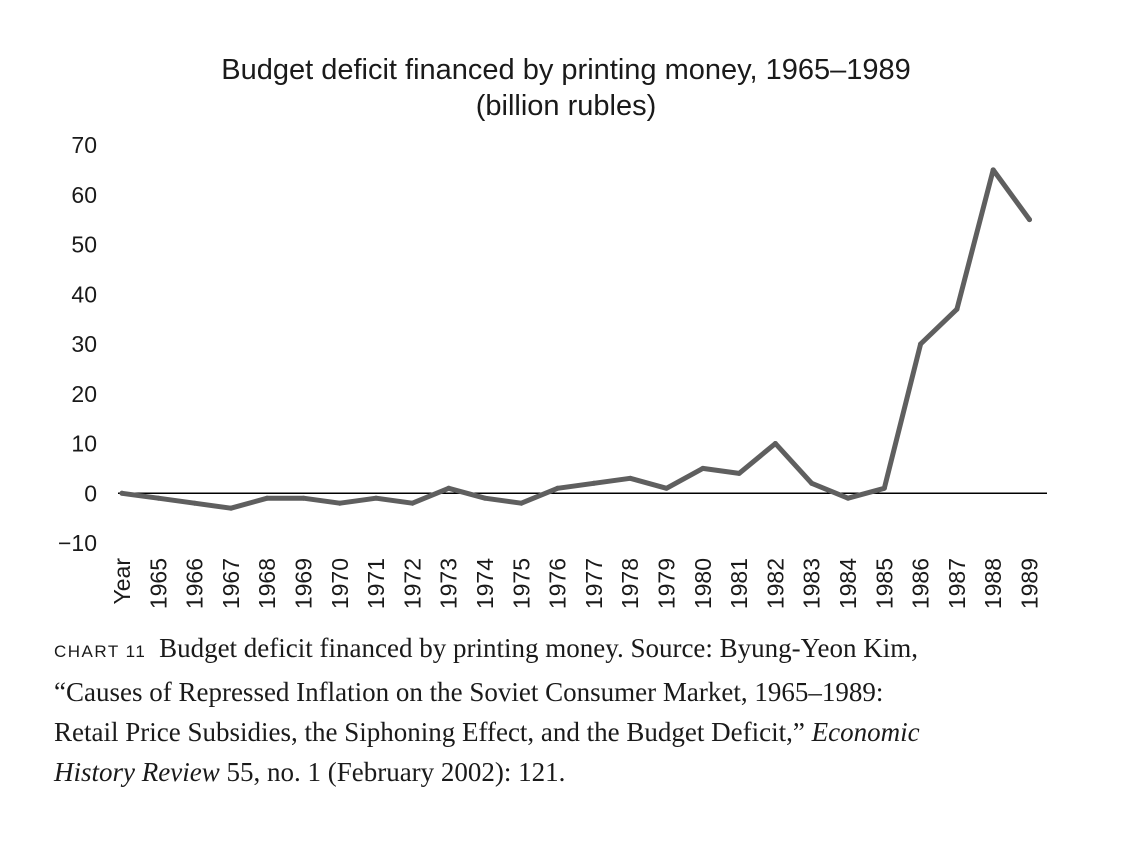  What do you see at coordinates (993, 583) in the screenshot?
I see `x-tick-label: 1988` at bounding box center [993, 583].